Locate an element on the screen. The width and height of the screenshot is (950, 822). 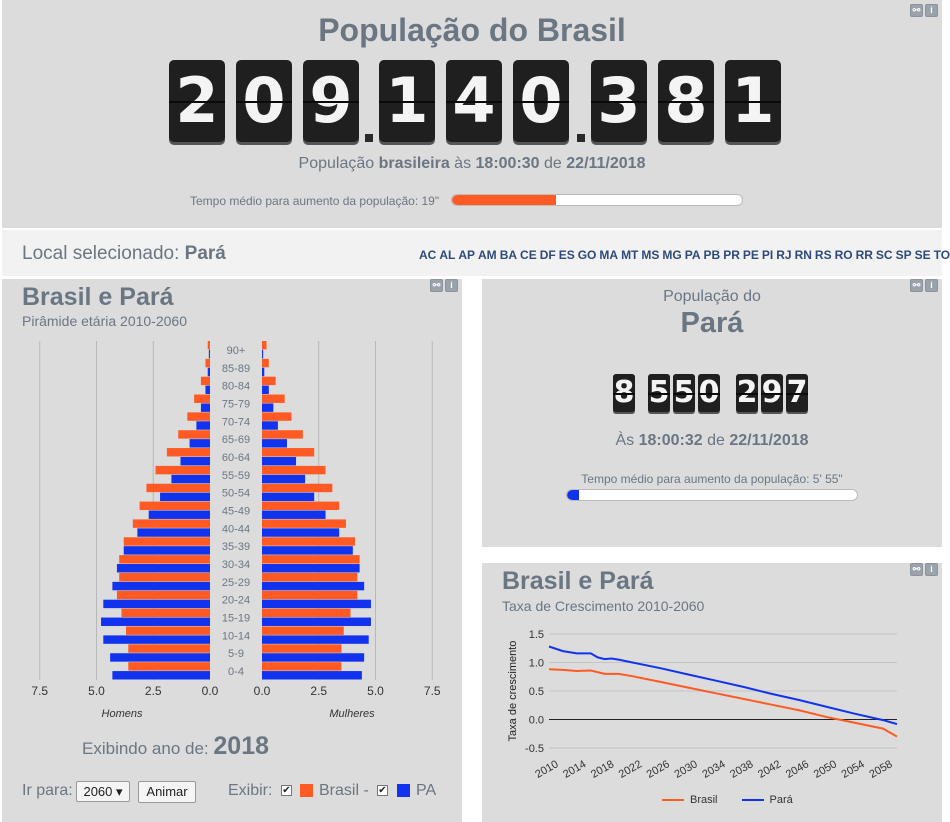
age-label: 0-4 is located at coordinates (236, 672).